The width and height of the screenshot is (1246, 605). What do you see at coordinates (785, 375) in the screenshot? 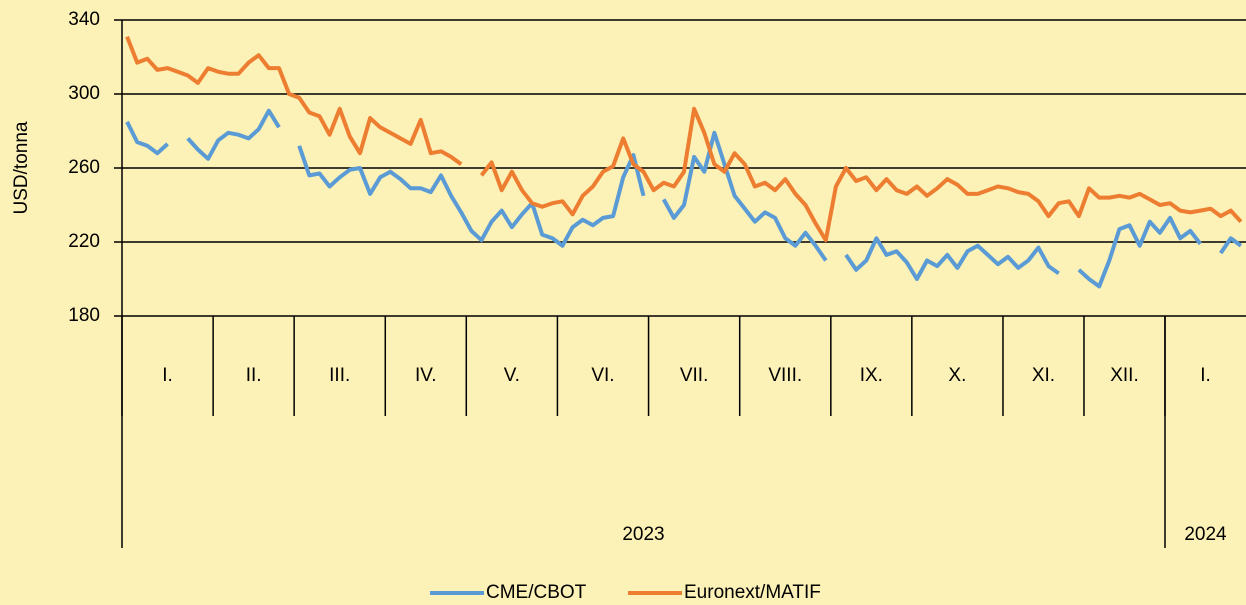
I see `x-tick-label: VIII.` at bounding box center [785, 375].